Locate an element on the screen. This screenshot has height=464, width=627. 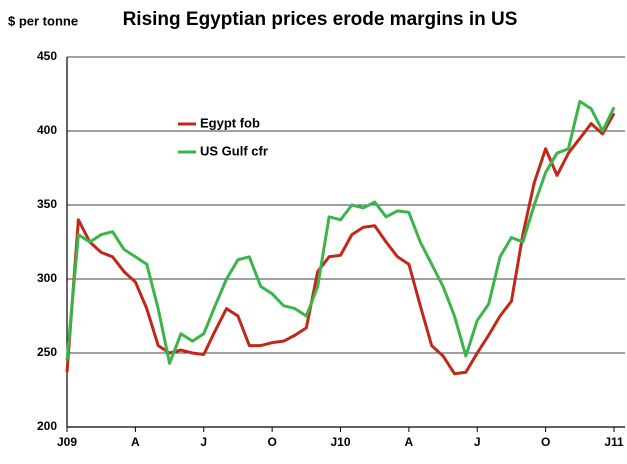
y-tick-label: 450 is located at coordinates (47, 56).